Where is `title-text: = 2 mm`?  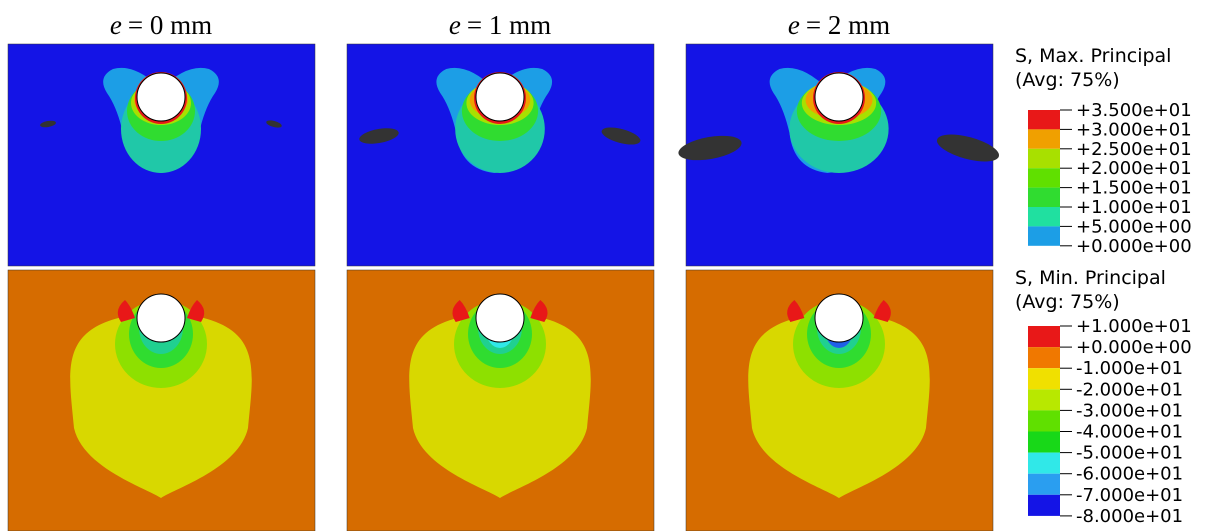 title-text: = 2 mm is located at coordinates (848, 25).